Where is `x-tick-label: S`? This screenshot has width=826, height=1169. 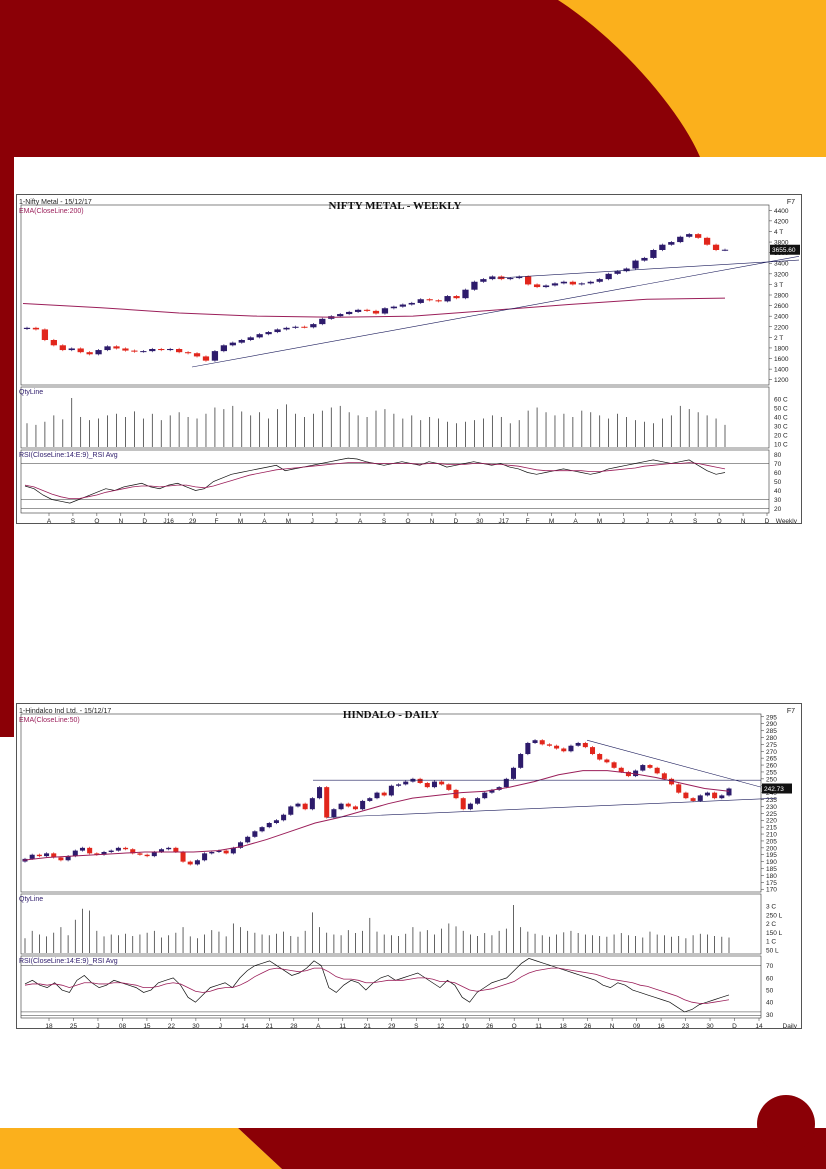 x-tick-label: S is located at coordinates (416, 1025).